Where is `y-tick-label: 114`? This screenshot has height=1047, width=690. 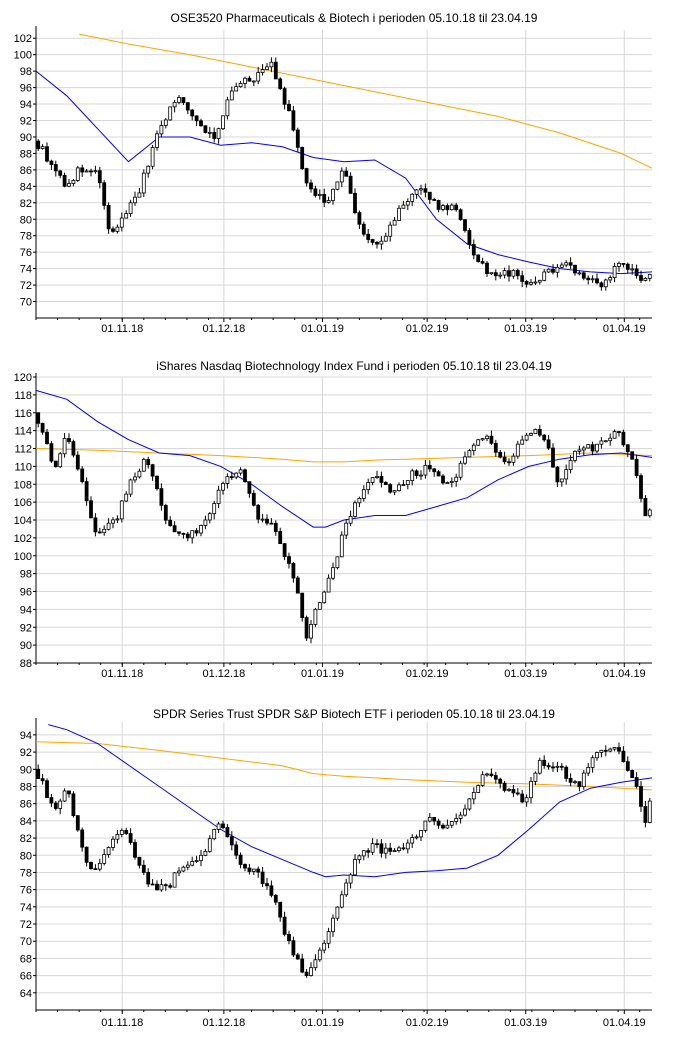 y-tick-label: 114 is located at coordinates (23, 432).